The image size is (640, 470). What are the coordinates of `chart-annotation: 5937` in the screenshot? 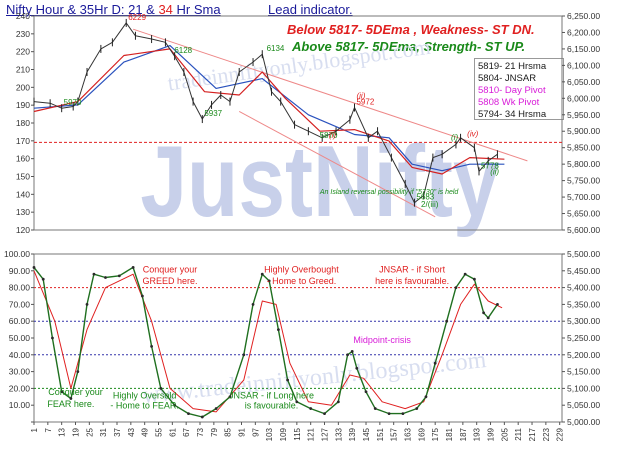 It's located at (213, 113).